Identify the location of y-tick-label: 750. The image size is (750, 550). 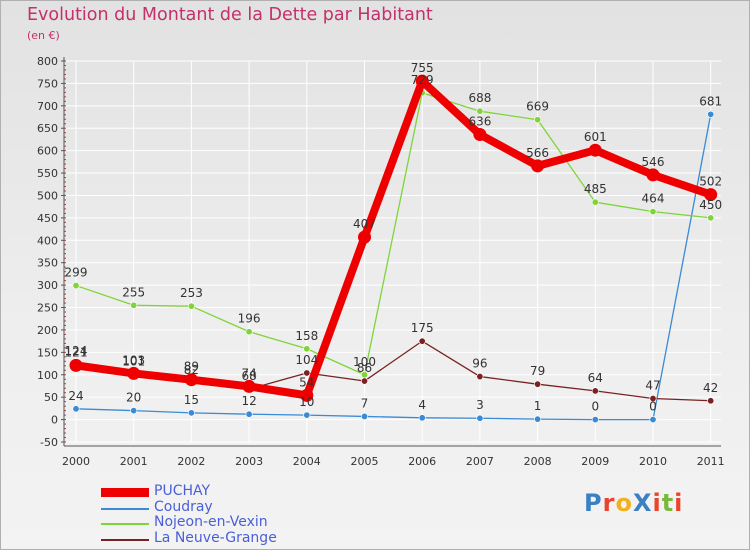
(47, 83).